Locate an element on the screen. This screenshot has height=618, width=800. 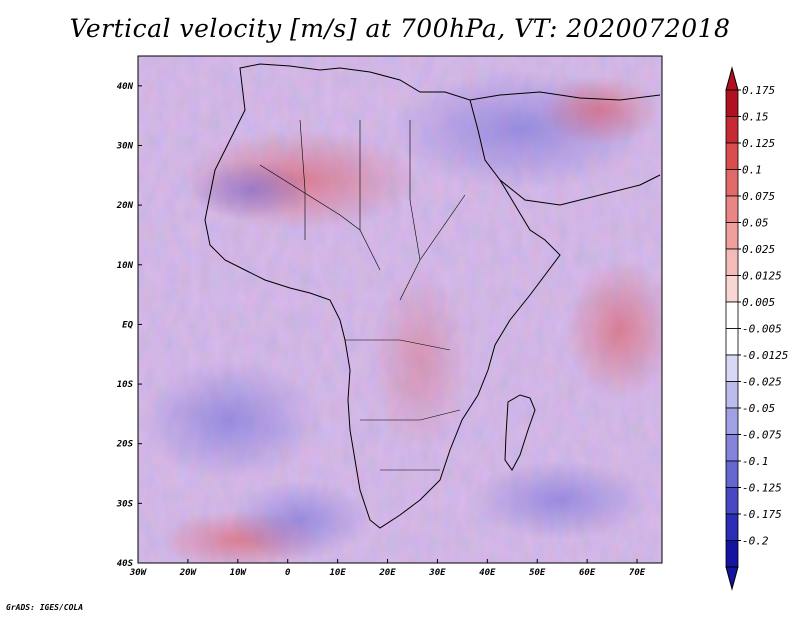
lon-tick-label: 30W is located at coordinates (138, 573).